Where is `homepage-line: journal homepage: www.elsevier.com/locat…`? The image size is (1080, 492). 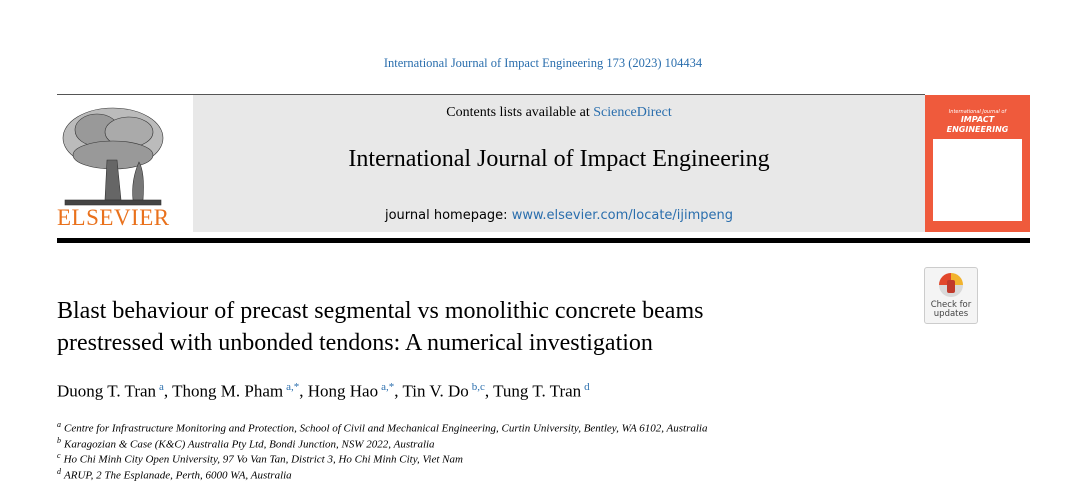 homepage-line: journal homepage: www.elsevier.com/locat… is located at coordinates (559, 215).